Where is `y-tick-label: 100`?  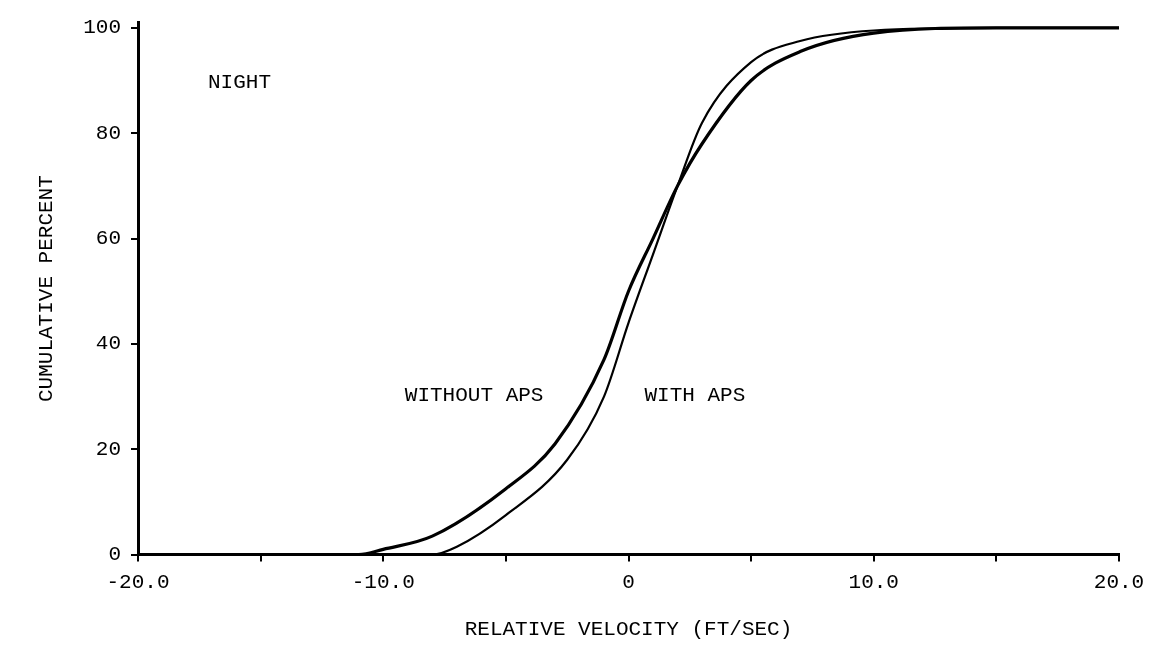 y-tick-label: 100 is located at coordinates (102, 28).